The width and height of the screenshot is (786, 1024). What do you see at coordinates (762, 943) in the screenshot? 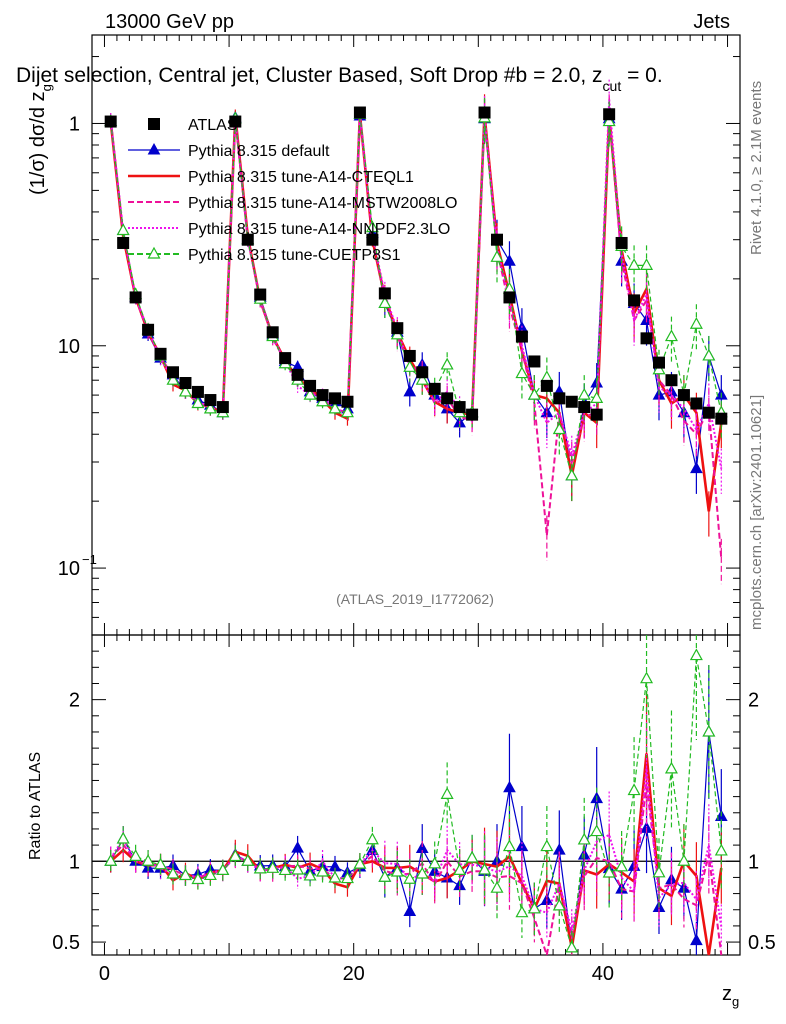
I see `ratio-ytick-label-right: 0.5` at bounding box center [762, 943].